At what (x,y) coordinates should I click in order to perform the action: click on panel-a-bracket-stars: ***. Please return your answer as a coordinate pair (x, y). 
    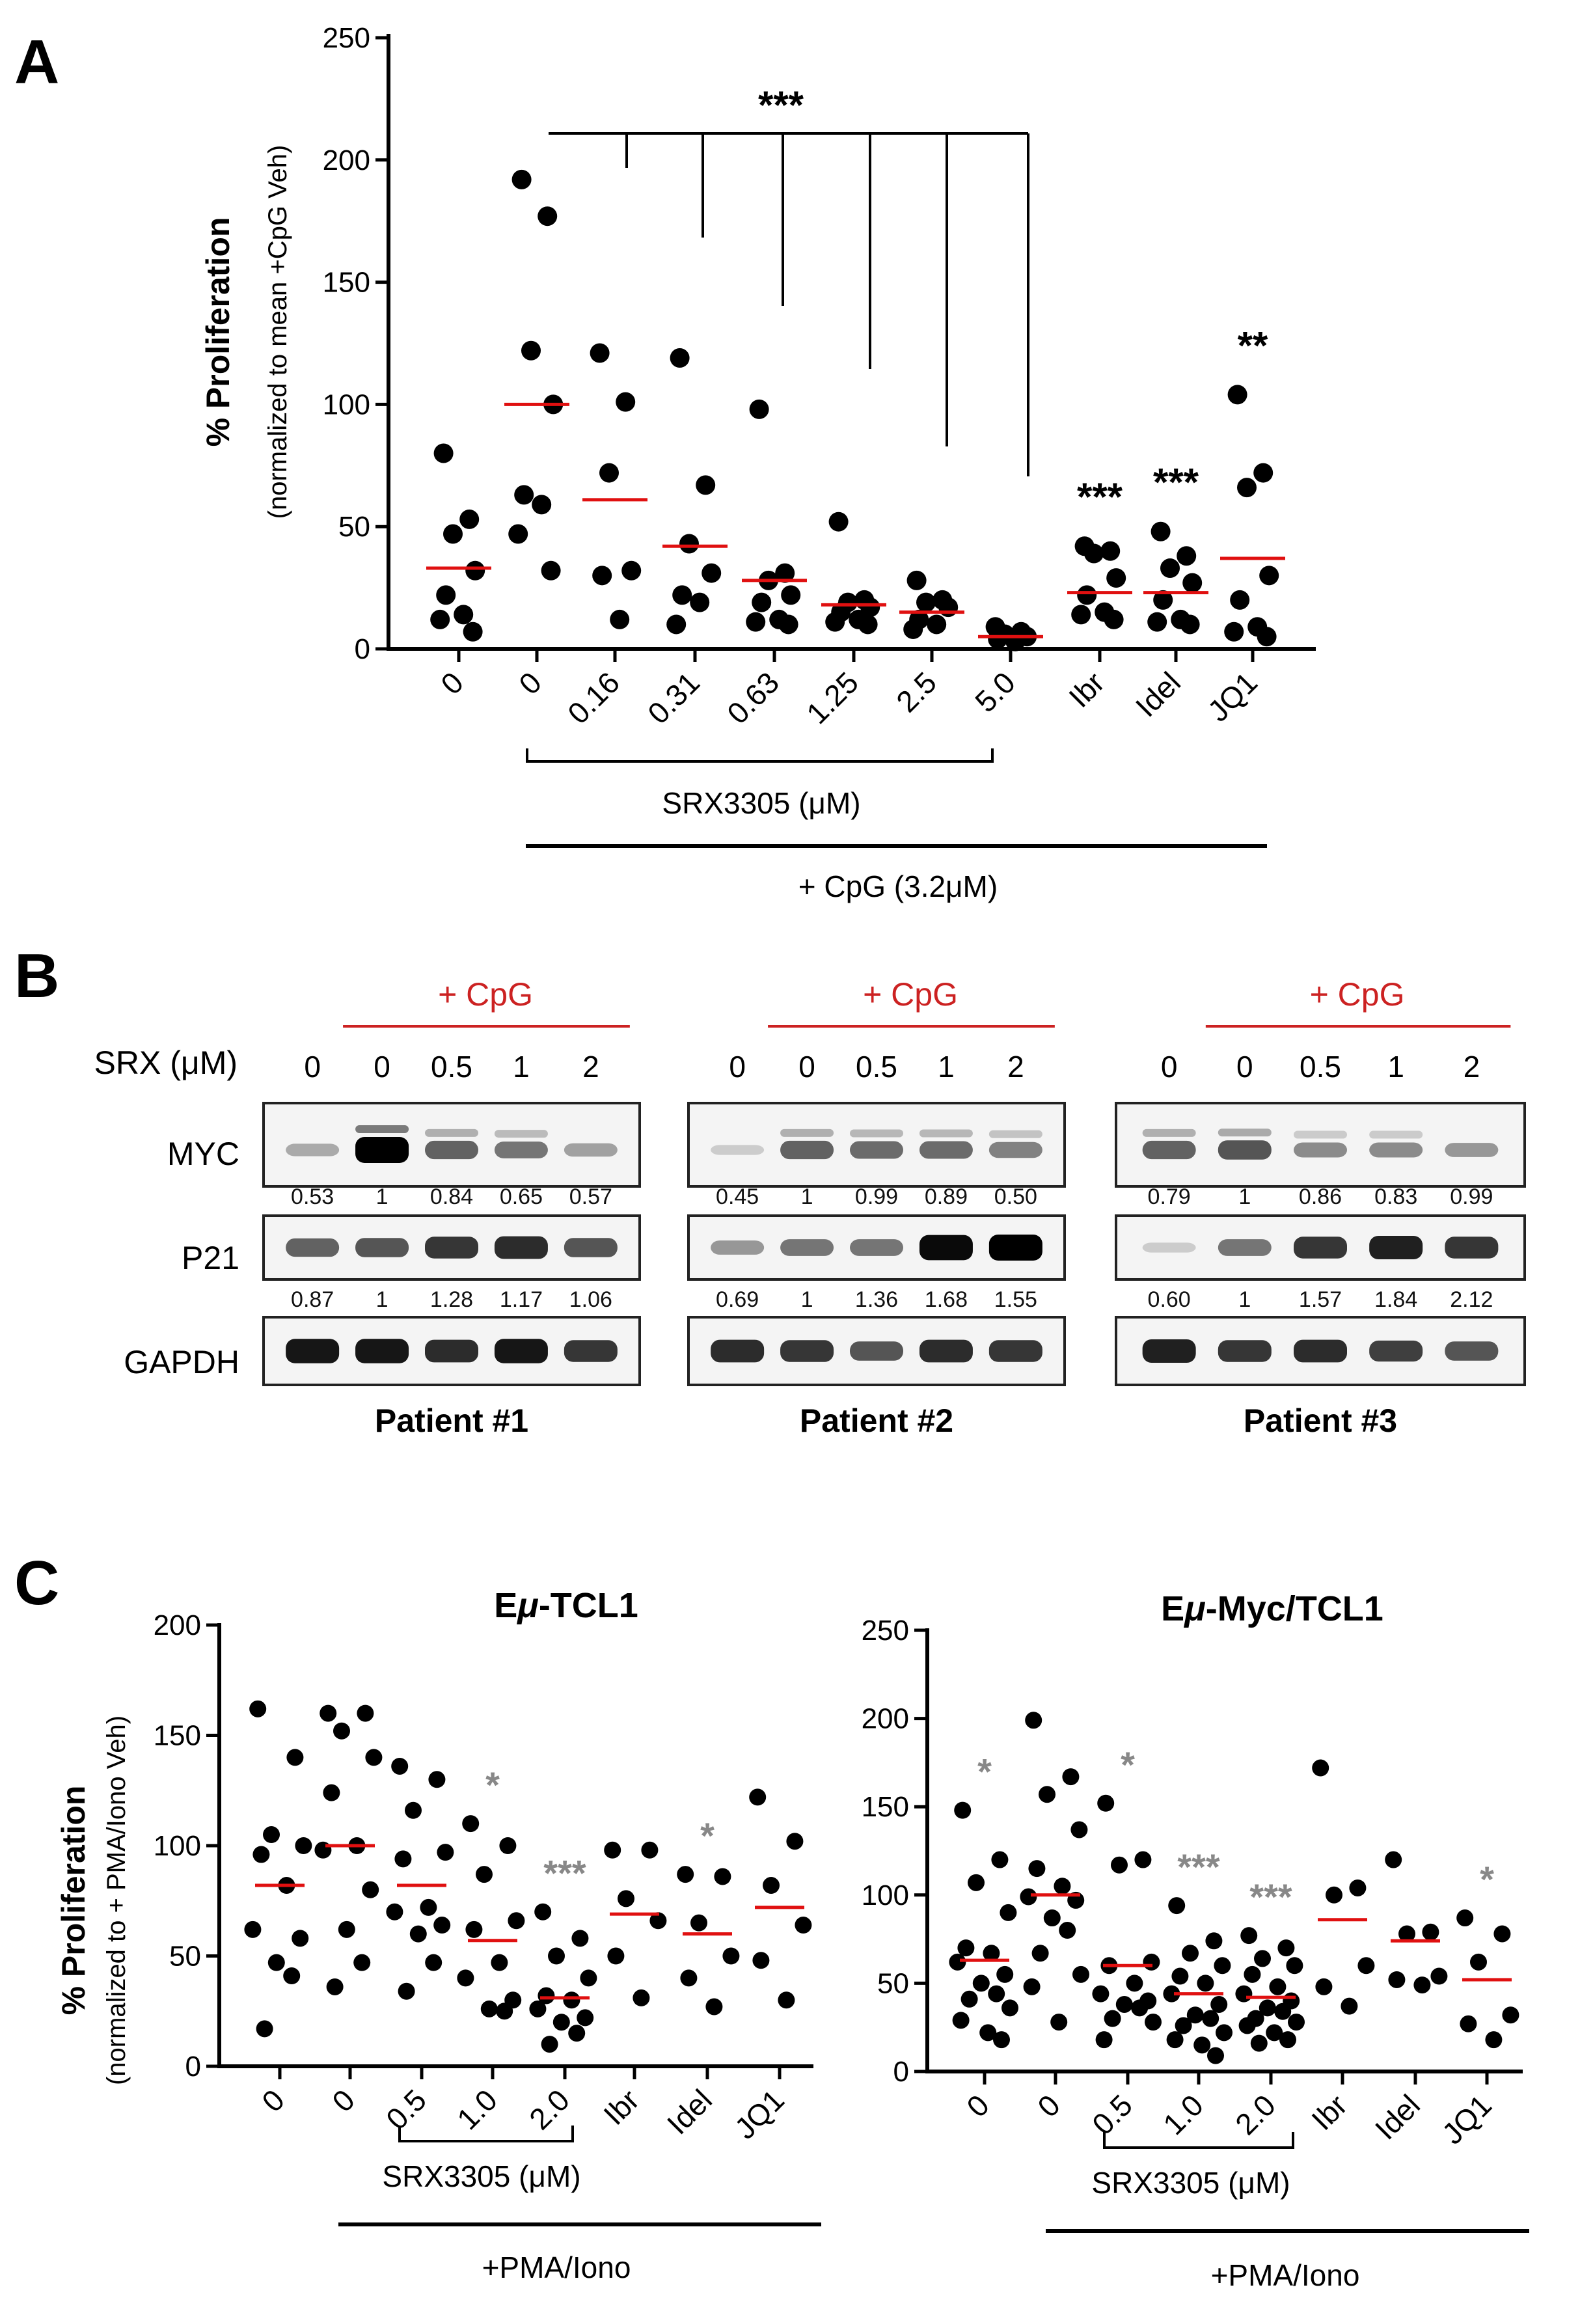
    Looking at the image, I should click on (781, 105).